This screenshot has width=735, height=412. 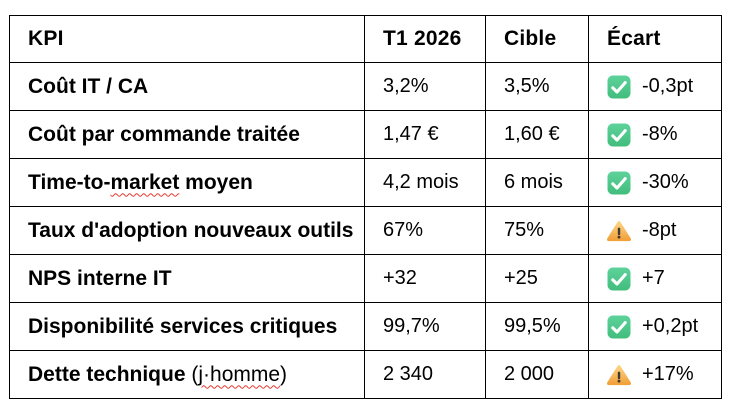 I want to click on kpi-cell: NPS interne IT, so click(x=187, y=278).